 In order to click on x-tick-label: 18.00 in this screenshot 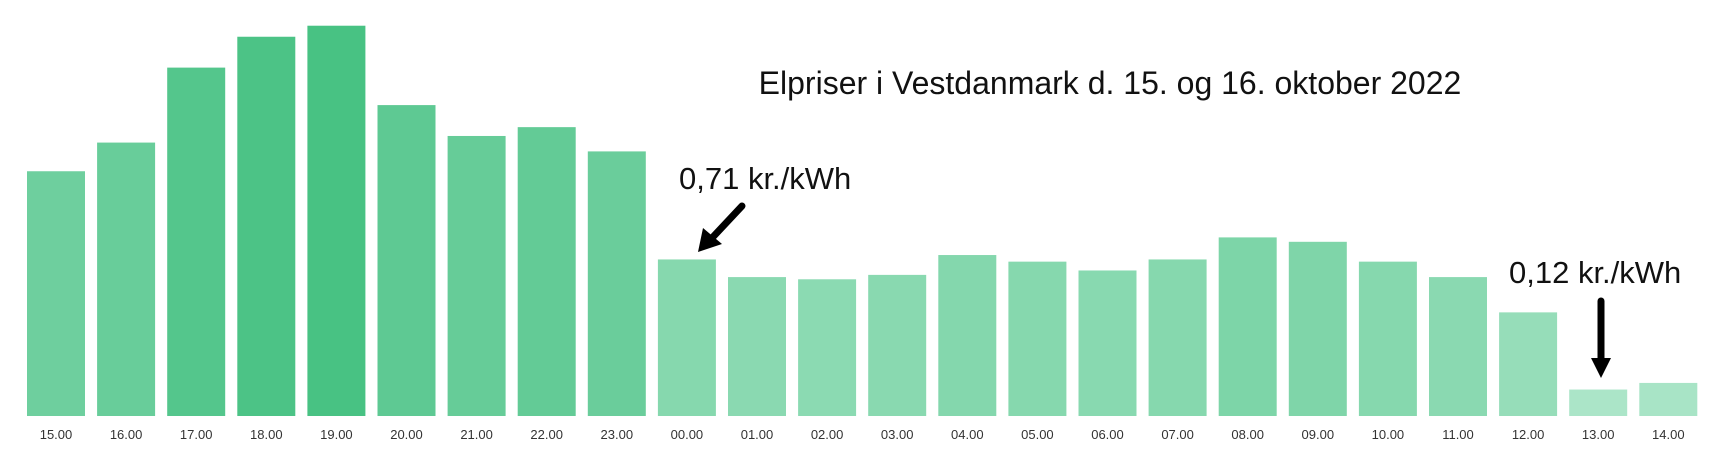, I will do `click(266, 434)`.